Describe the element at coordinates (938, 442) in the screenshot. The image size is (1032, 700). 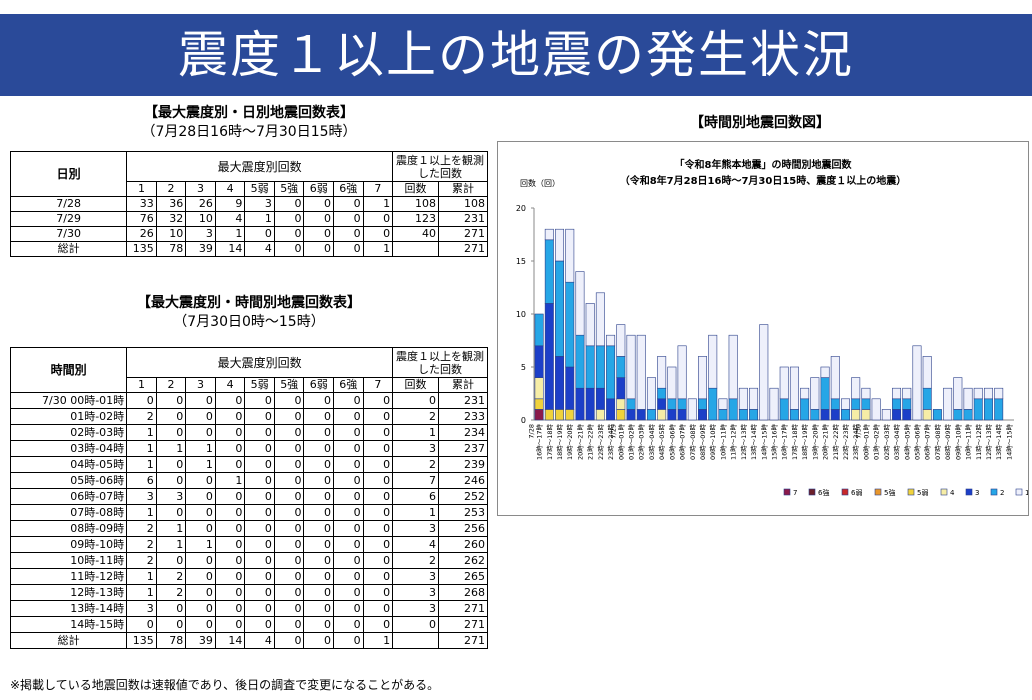
I see `x-tick-label: 07時～08時` at that location.